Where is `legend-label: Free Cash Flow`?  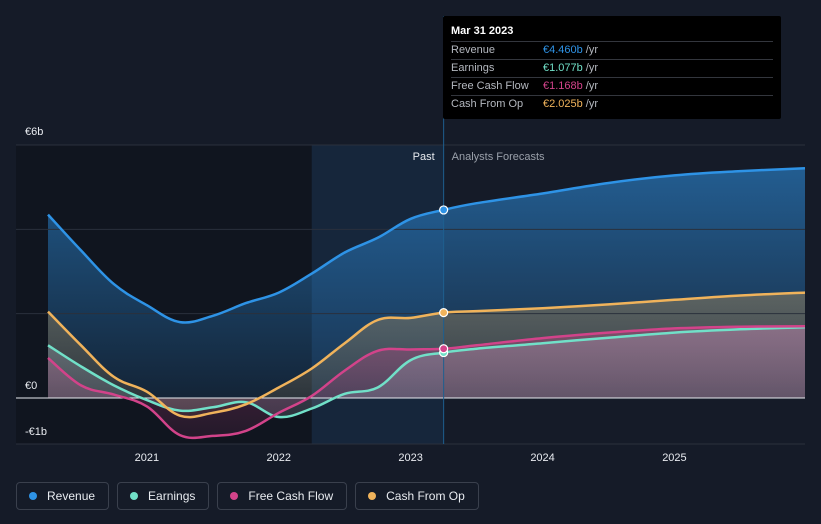
legend-label: Free Cash Flow is located at coordinates (291, 496).